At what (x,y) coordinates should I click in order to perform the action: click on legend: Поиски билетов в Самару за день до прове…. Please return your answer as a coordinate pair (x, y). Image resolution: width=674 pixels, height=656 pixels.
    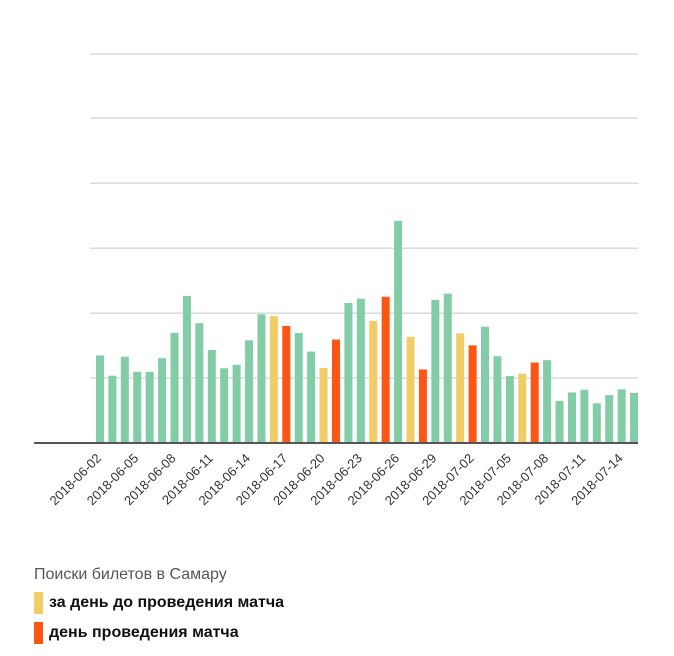
    Looking at the image, I should click on (159, 609).